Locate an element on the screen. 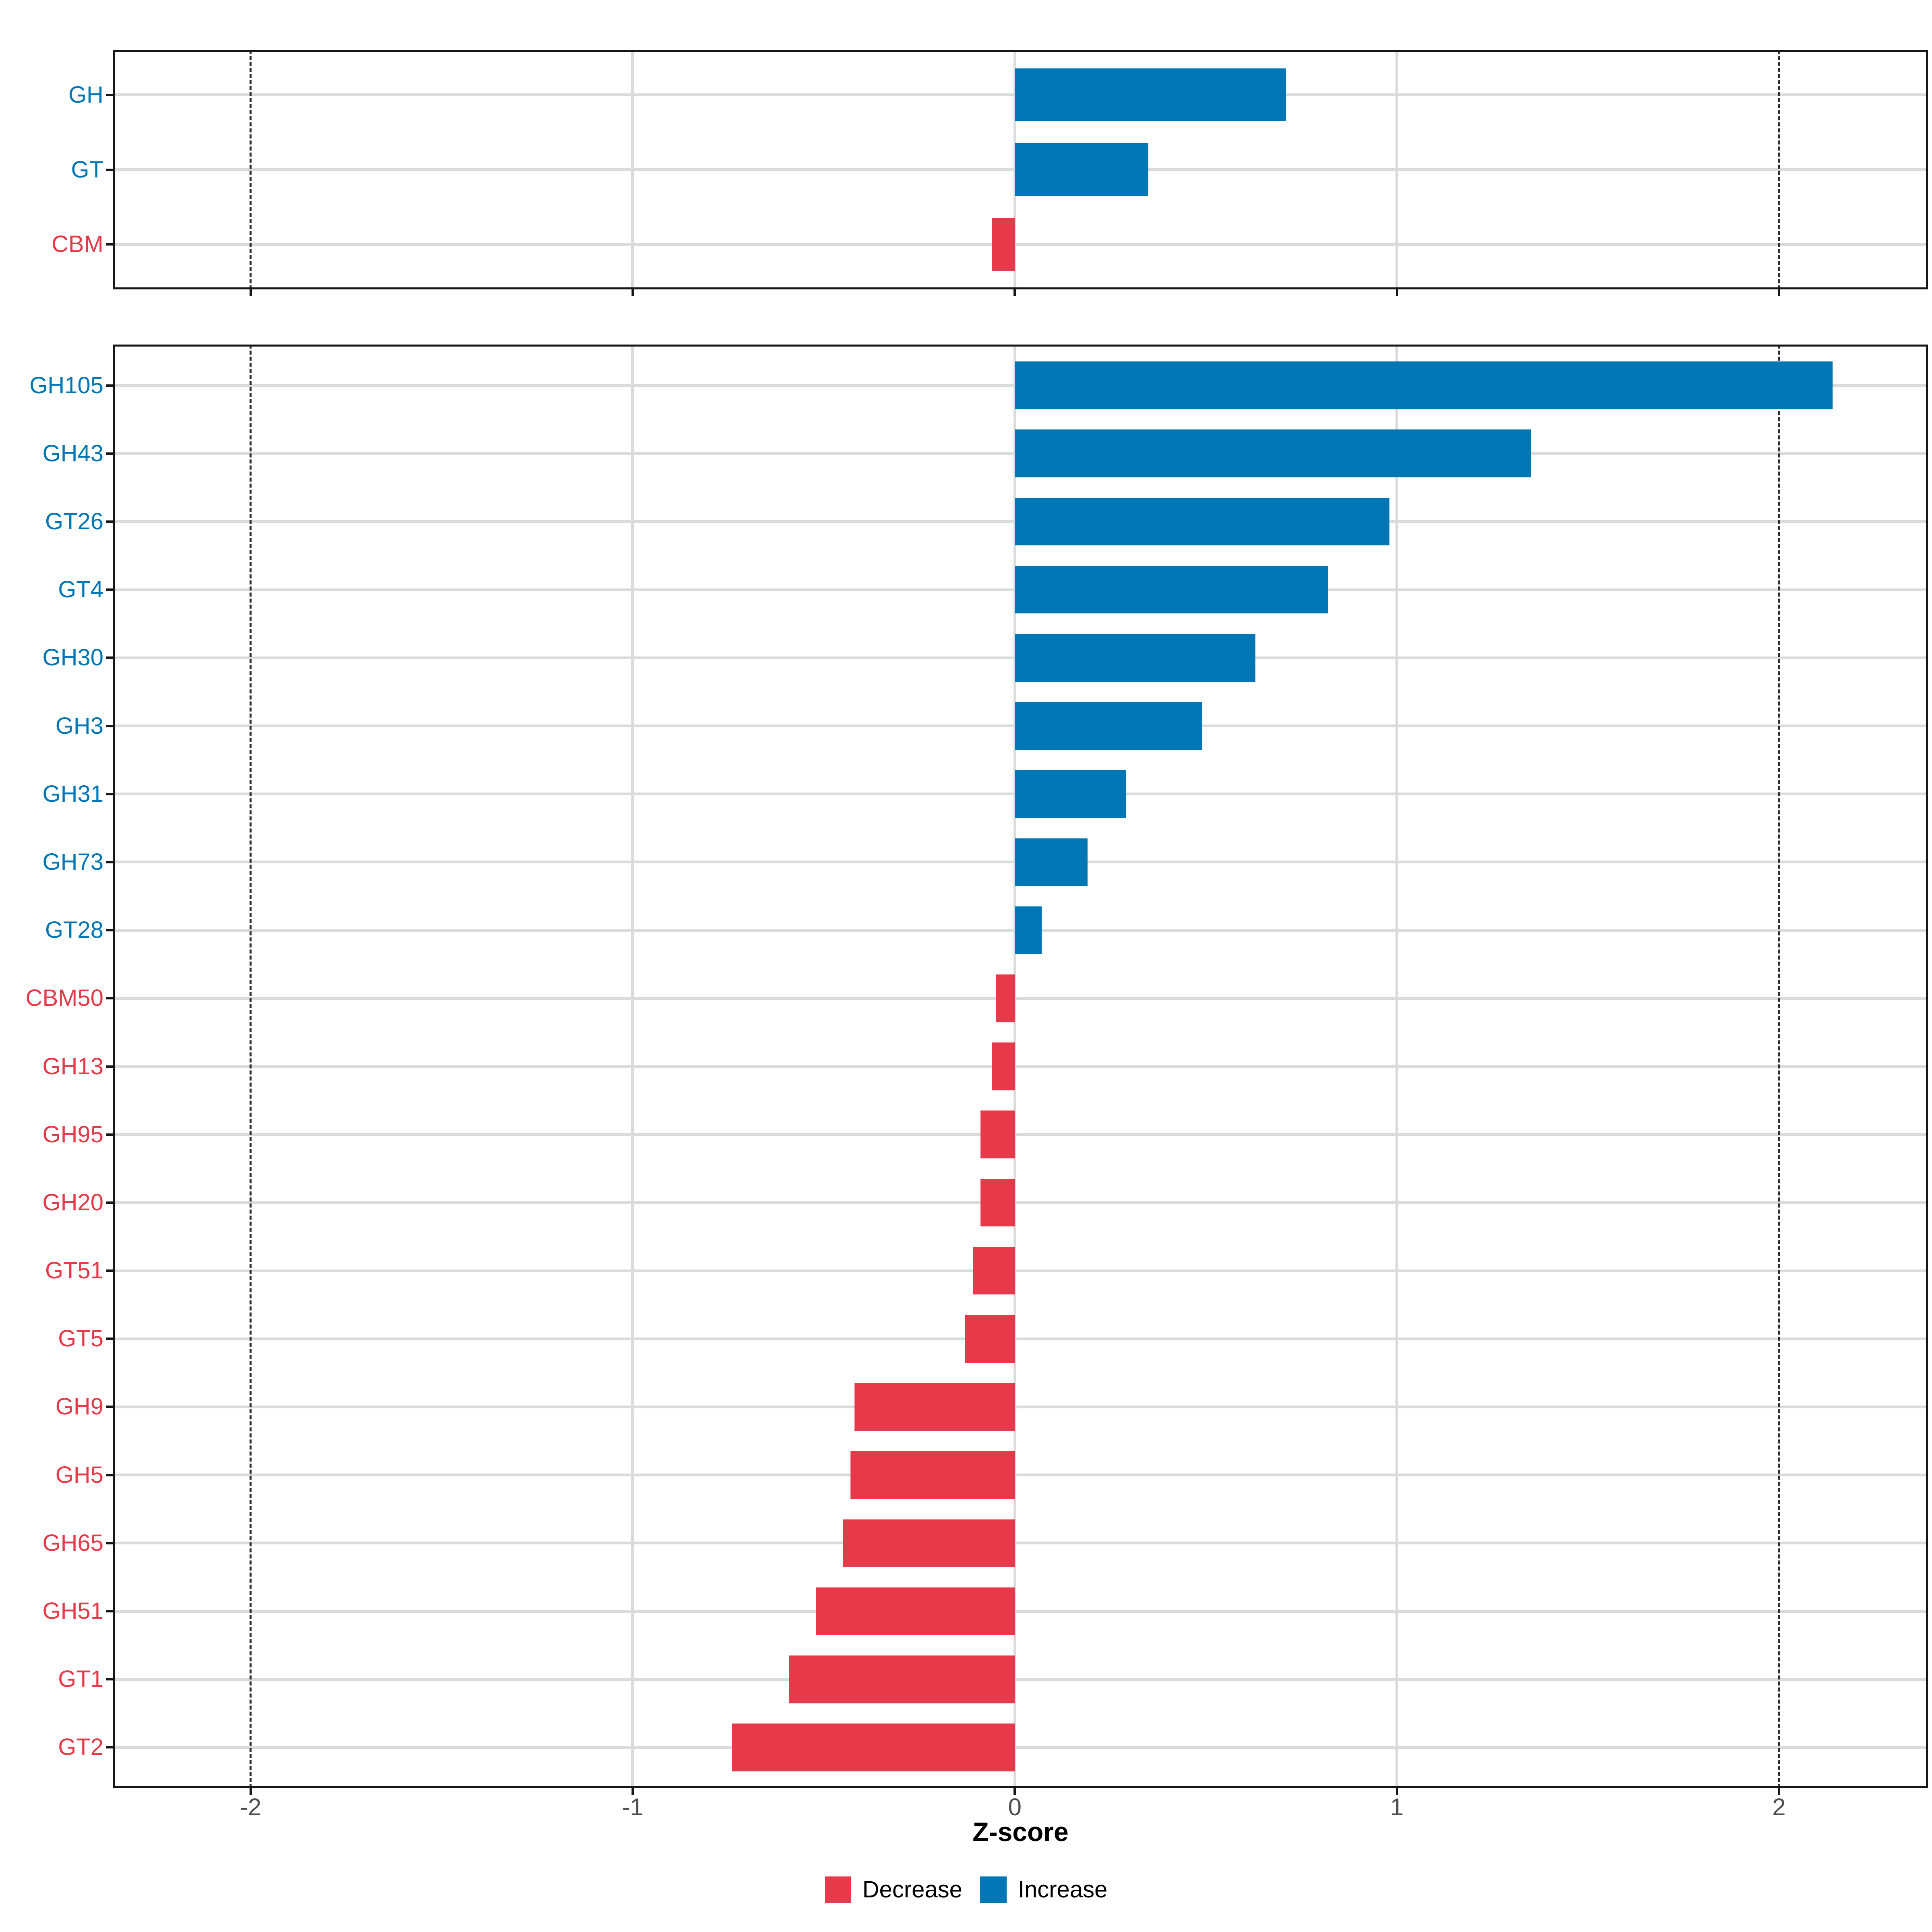 The width and height of the screenshot is (1932, 1932). summary-panel is located at coordinates (1020, 169).